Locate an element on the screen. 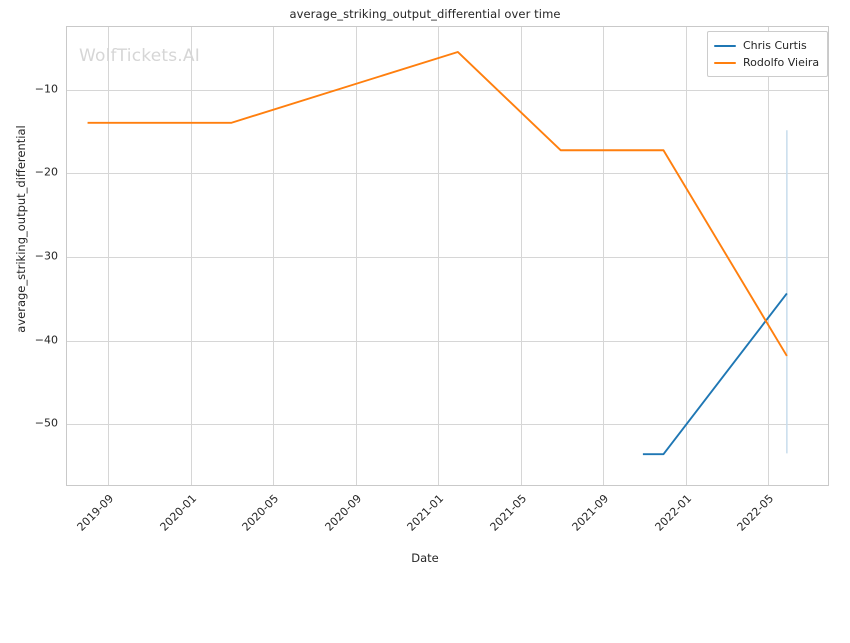 This screenshot has width=850, height=643. x-tick-label: 2021-09 is located at coordinates (590, 513).